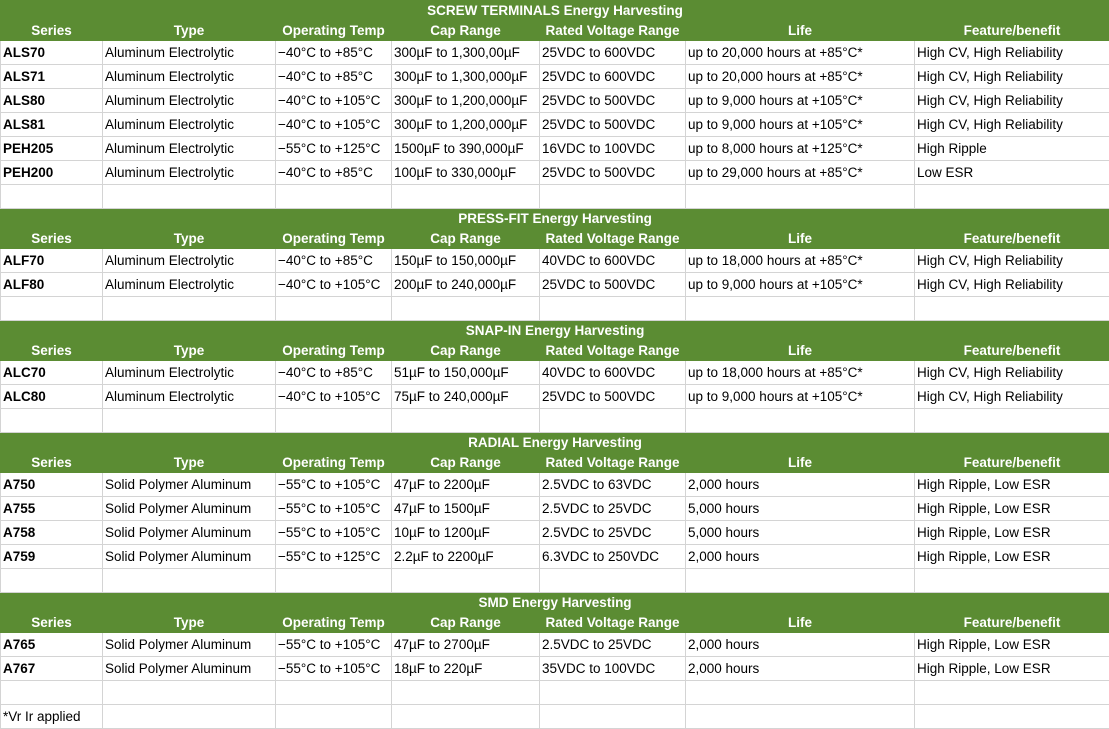 The height and width of the screenshot is (729, 1109). What do you see at coordinates (465, 100) in the screenshot?
I see `cell: 300µF to 1,200,000µF` at bounding box center [465, 100].